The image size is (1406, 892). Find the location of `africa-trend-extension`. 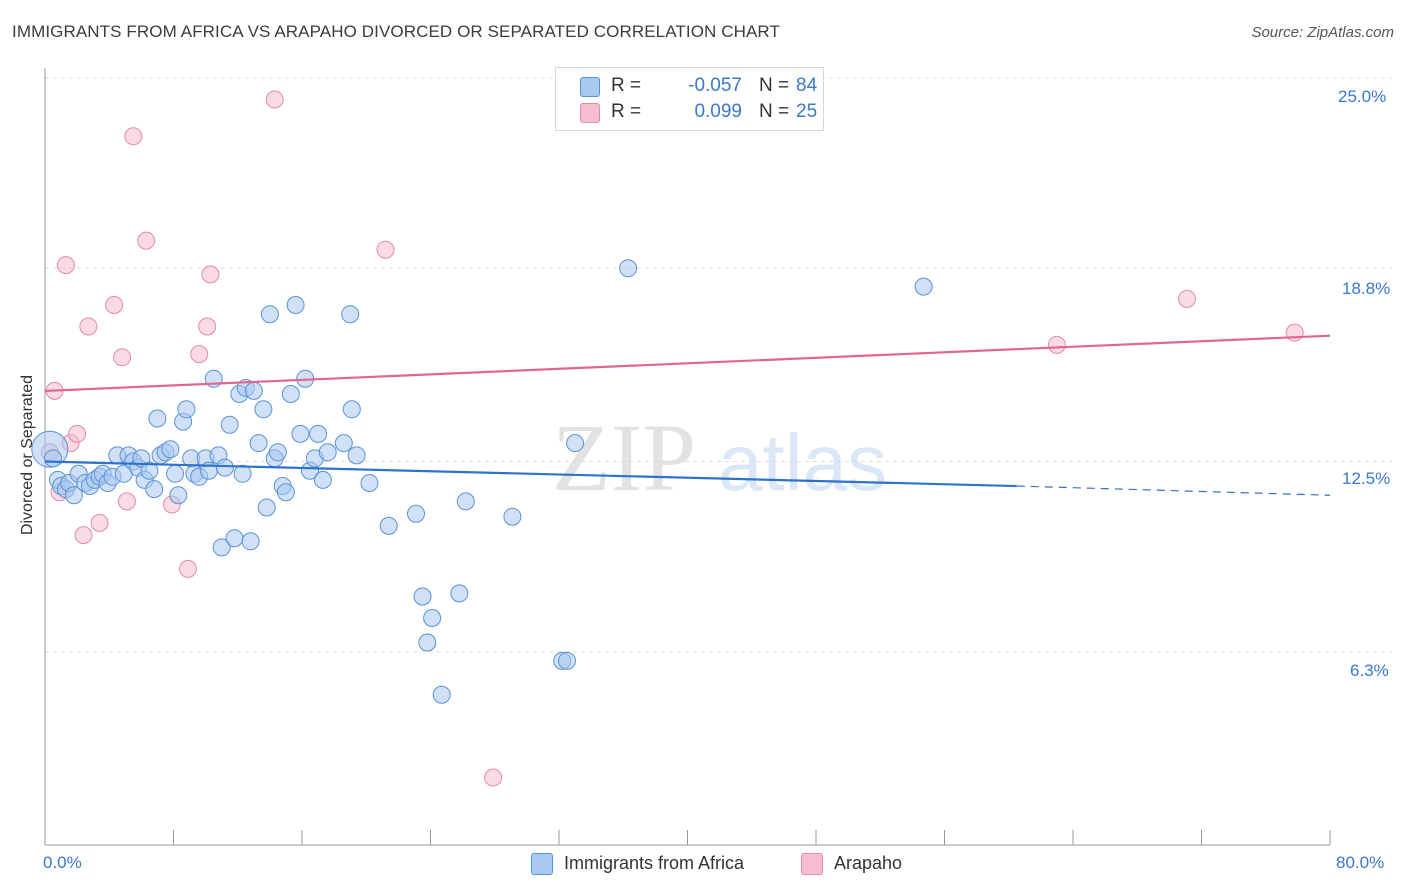

africa-trend-extension is located at coordinates (1173, 490).